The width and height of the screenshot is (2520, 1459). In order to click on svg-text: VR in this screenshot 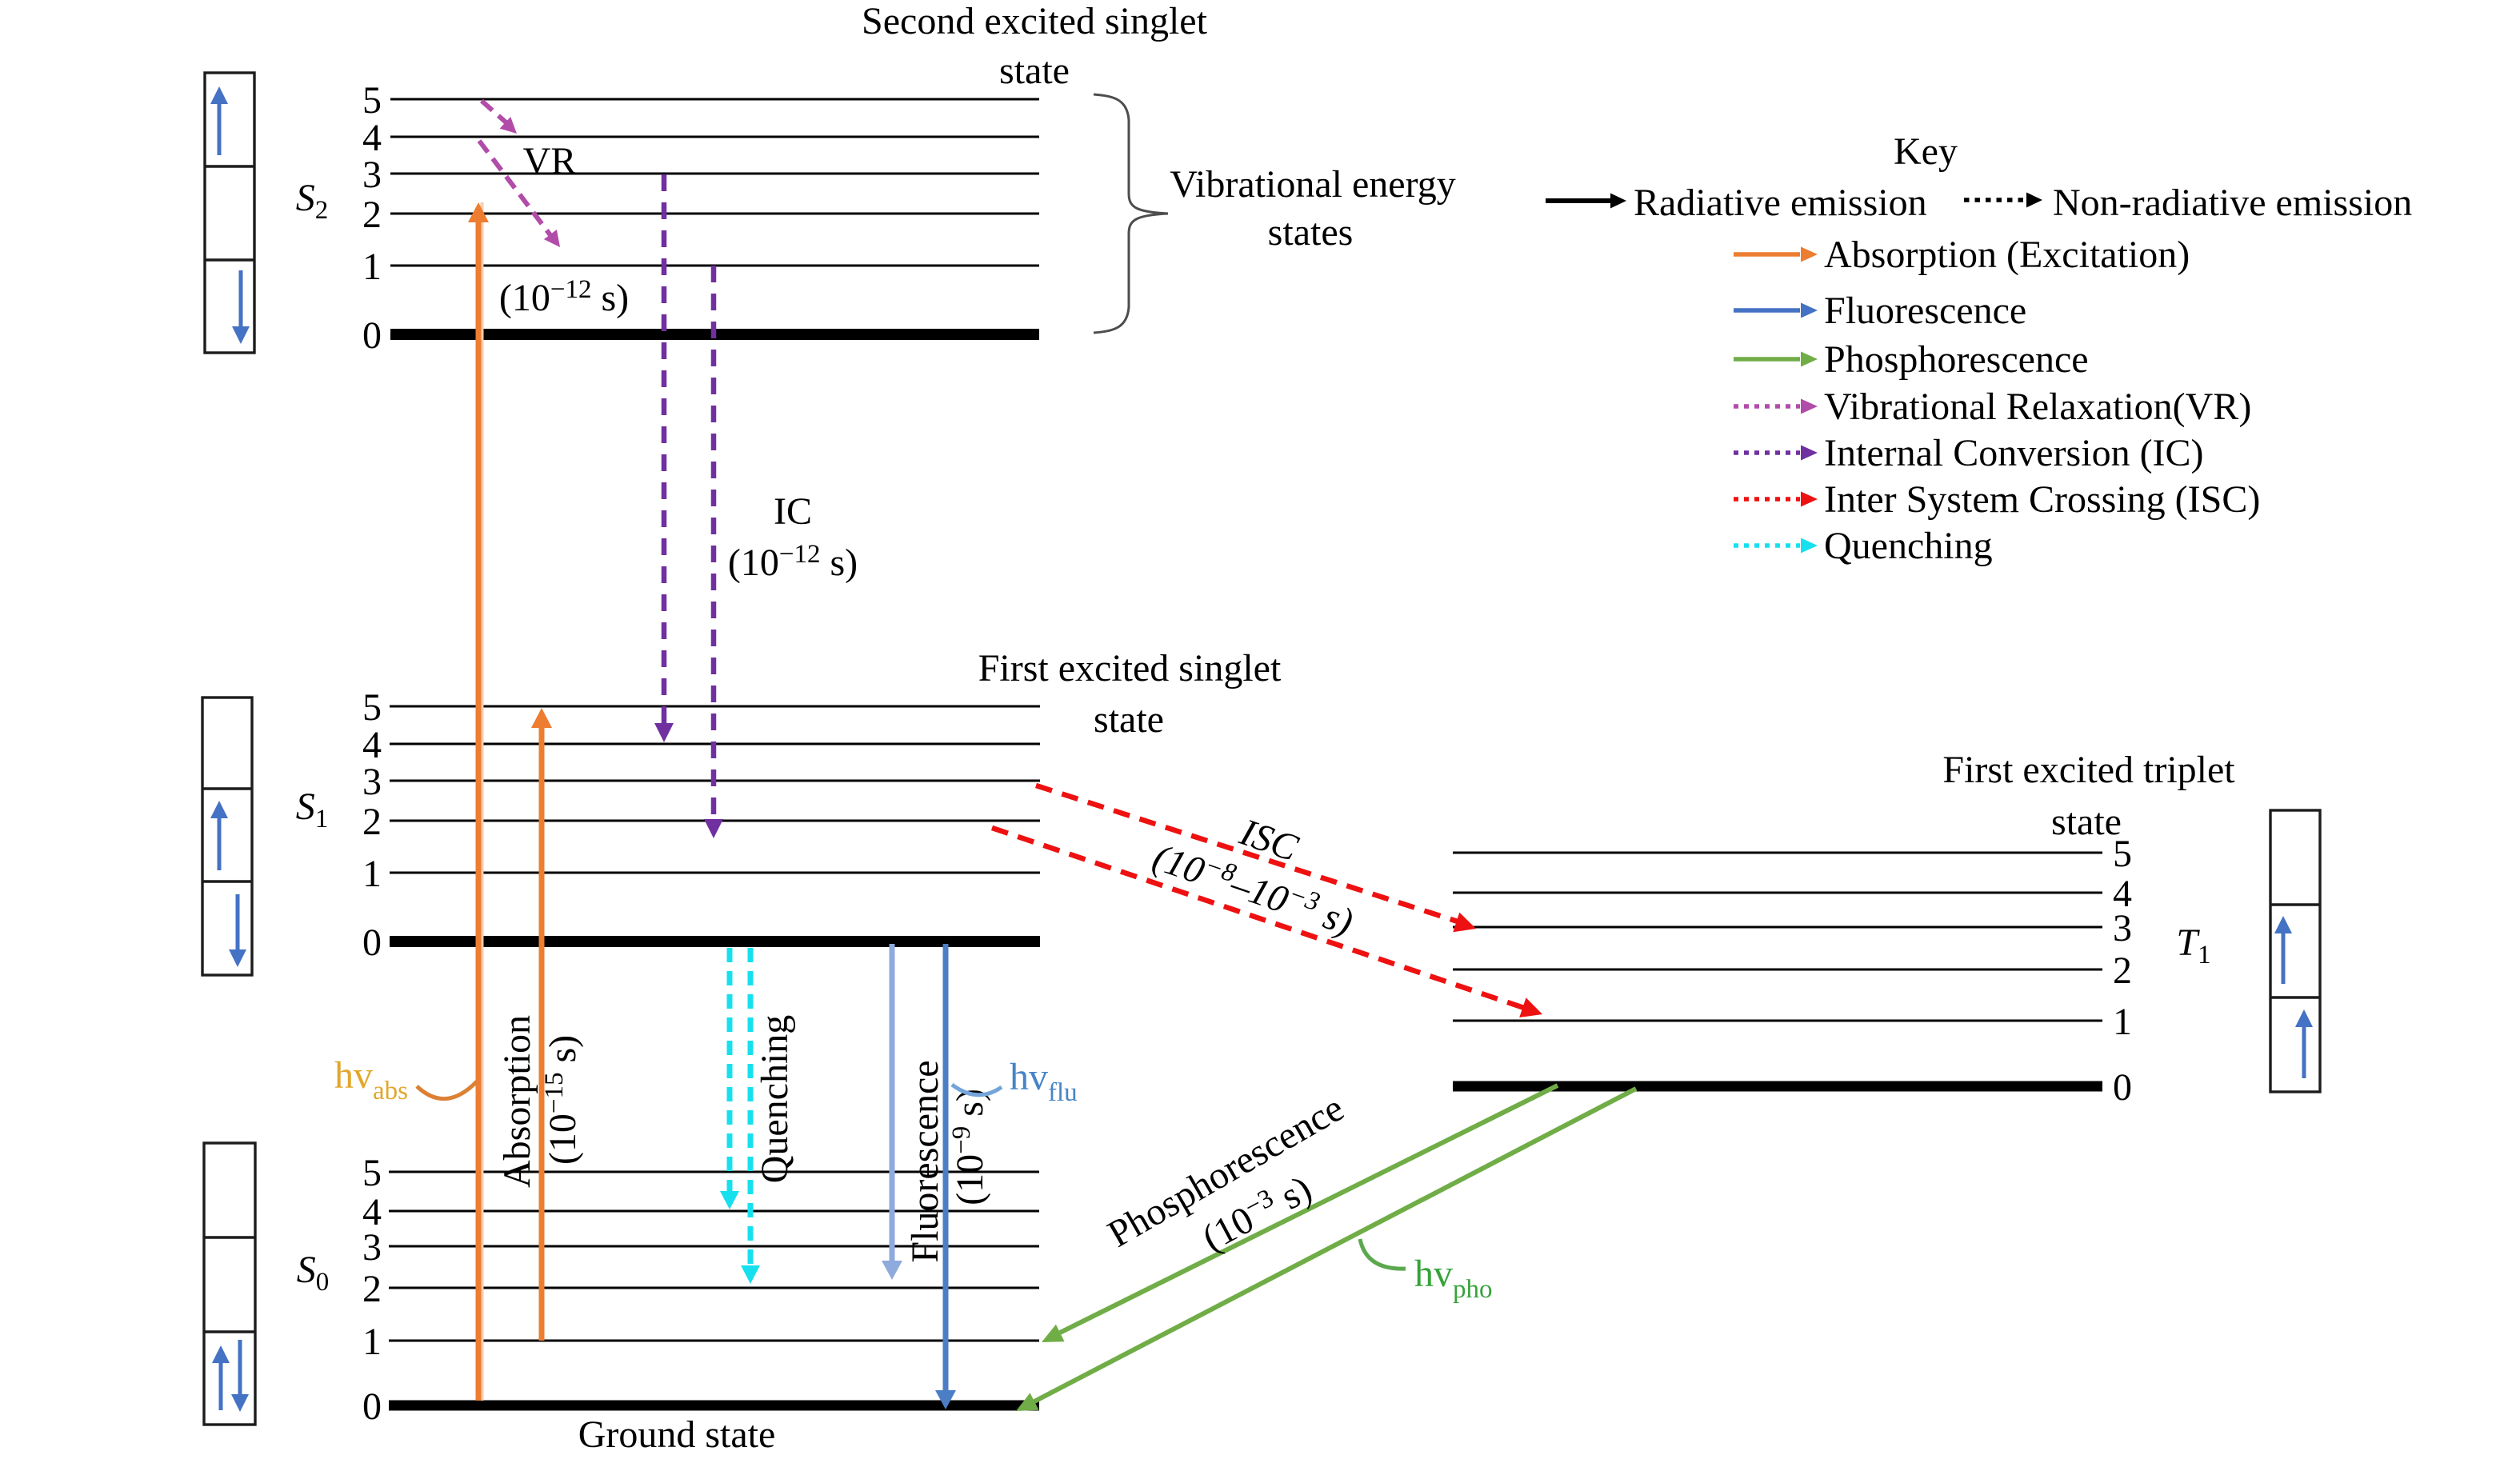, I will do `click(550, 161)`.